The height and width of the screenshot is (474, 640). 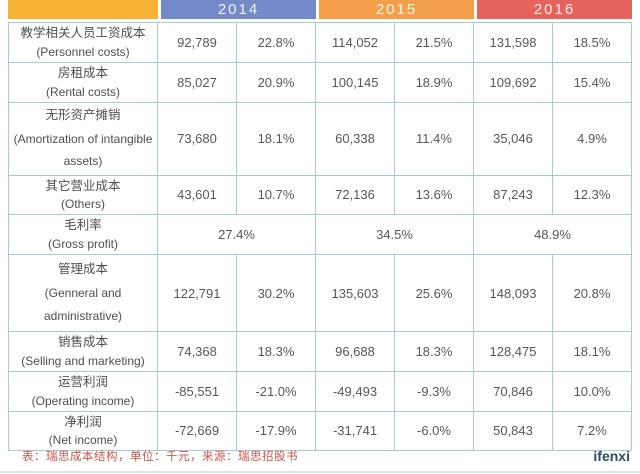 I want to click on row-label-en: (Genneral and administrative), so click(x=83, y=304).